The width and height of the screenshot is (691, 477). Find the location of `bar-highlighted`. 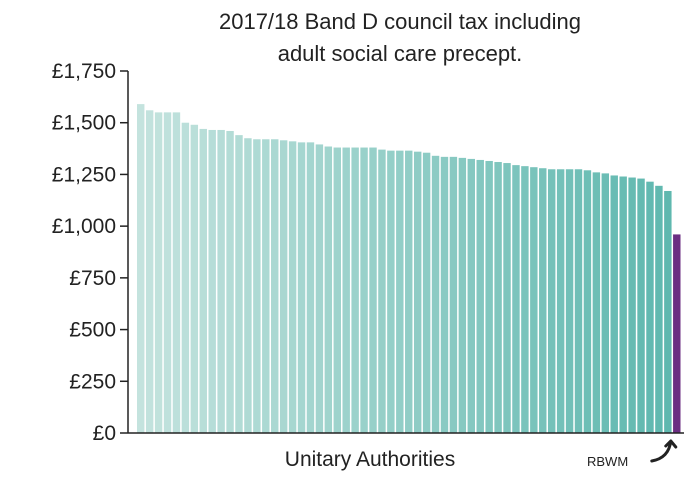

bar-highlighted is located at coordinates (677, 333).